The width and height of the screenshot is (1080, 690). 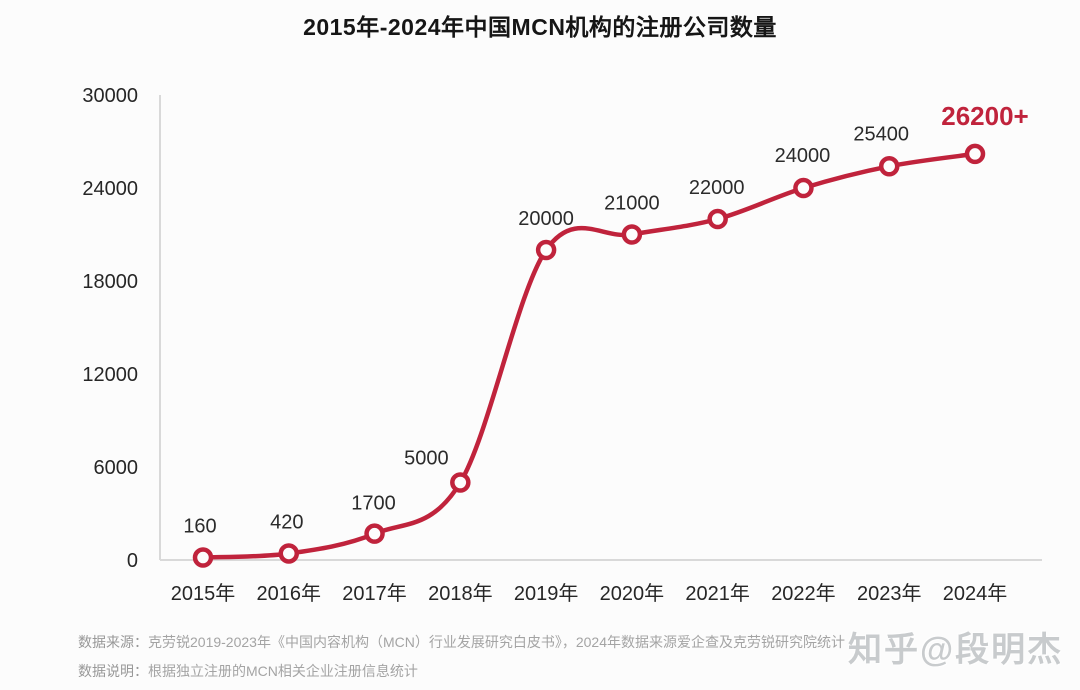 I want to click on x-tick-label: 2018年, so click(x=460, y=593).